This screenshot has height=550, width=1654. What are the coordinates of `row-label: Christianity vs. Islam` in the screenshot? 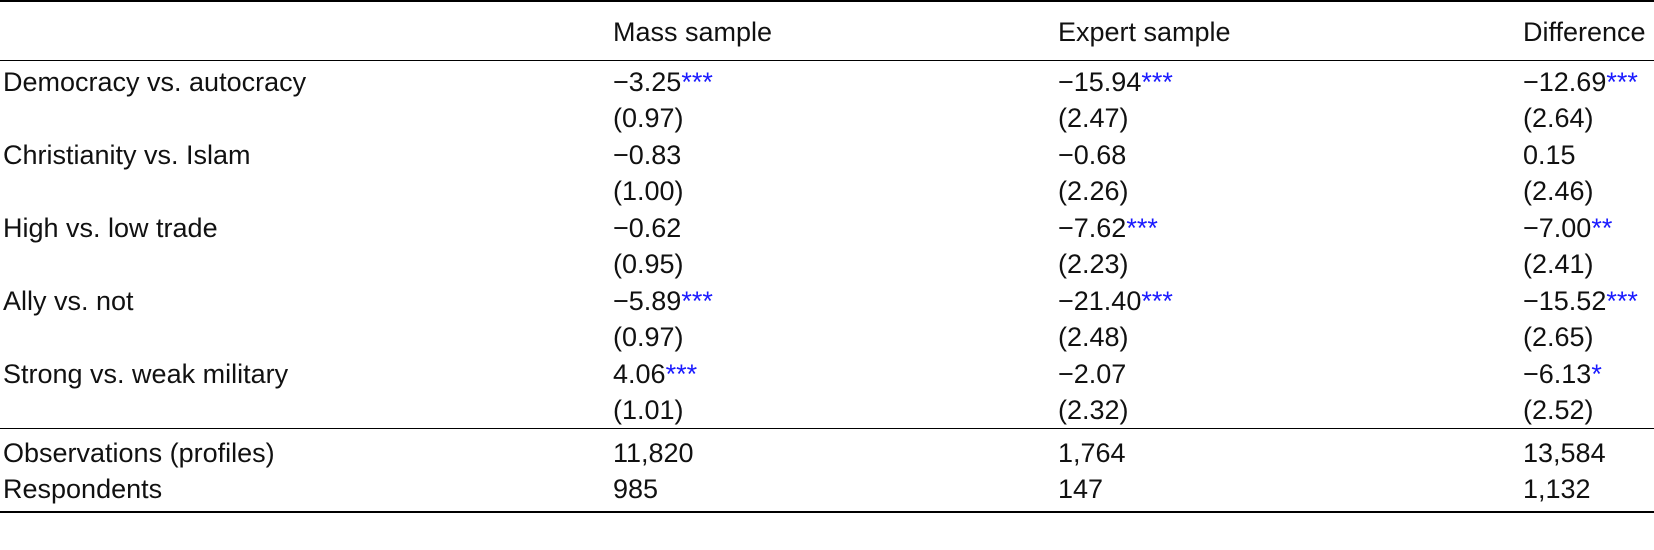 It's located at (127, 154).